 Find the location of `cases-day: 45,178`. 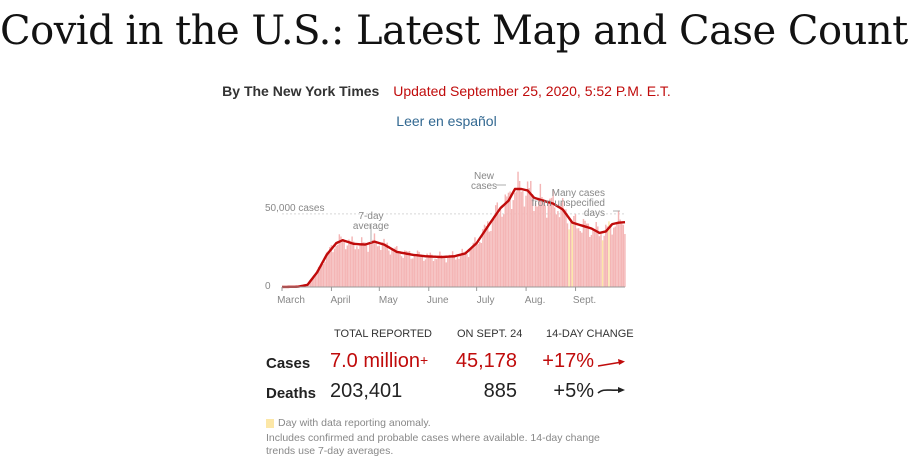

cases-day: 45,178 is located at coordinates (486, 361).